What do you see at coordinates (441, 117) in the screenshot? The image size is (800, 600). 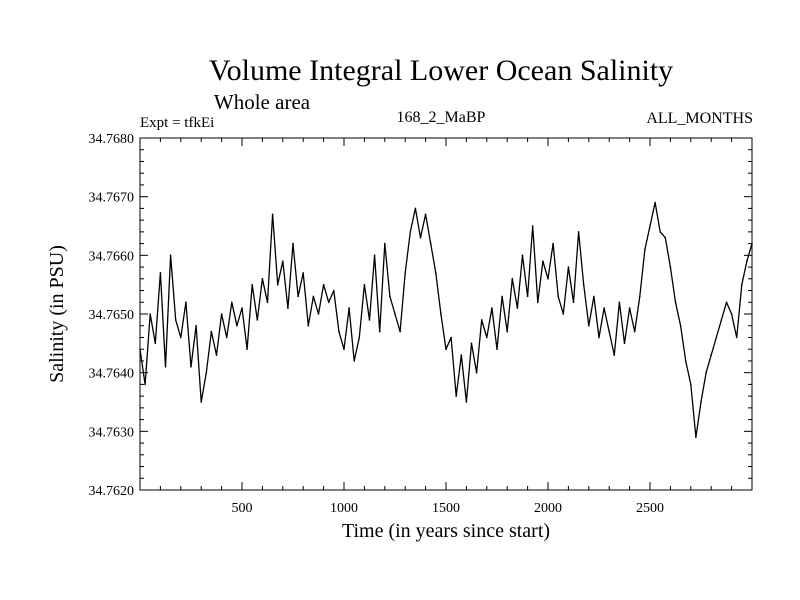 I see `run-label: 168_2_MaBP` at bounding box center [441, 117].